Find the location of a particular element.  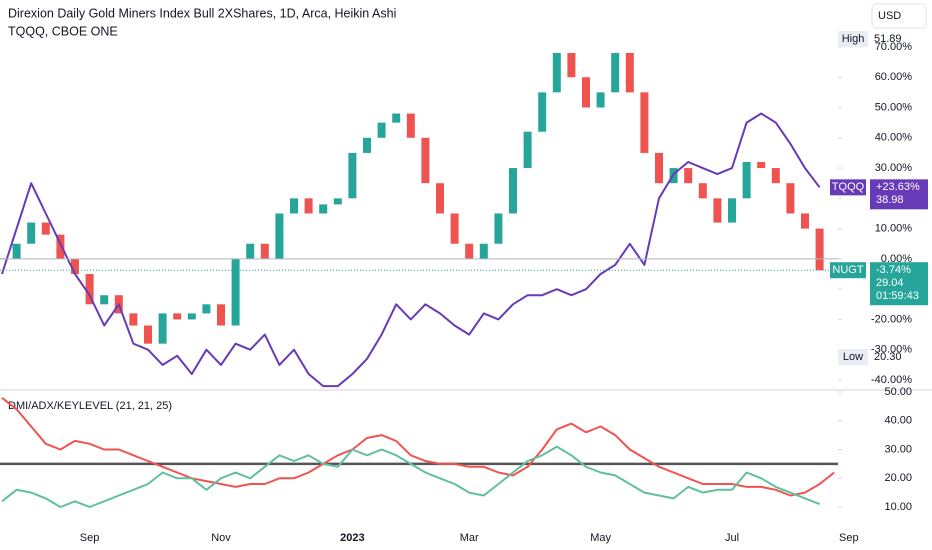

x-tick-label: 2023 is located at coordinates (352, 538).